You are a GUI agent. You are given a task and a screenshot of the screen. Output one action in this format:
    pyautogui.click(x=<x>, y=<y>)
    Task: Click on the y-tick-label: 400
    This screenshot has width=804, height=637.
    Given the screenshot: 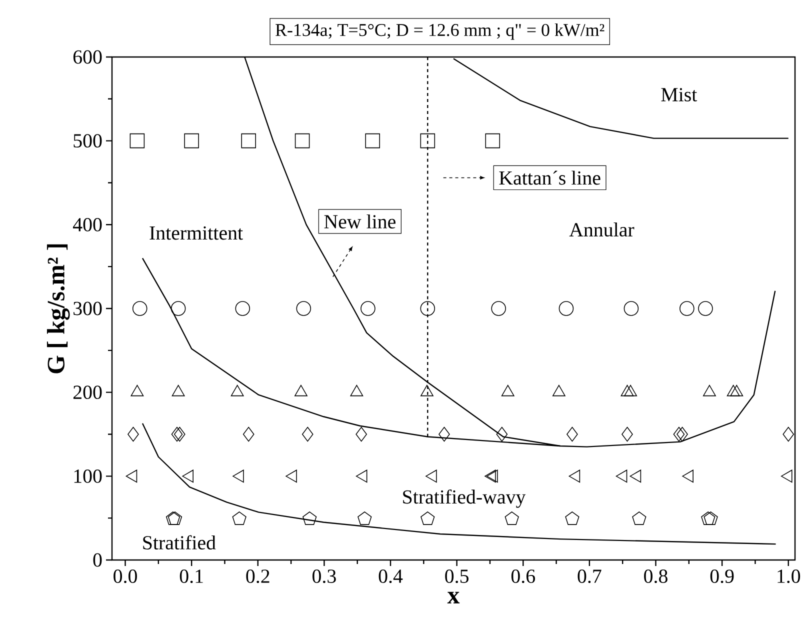 What is the action you would take?
    pyautogui.click(x=87, y=225)
    